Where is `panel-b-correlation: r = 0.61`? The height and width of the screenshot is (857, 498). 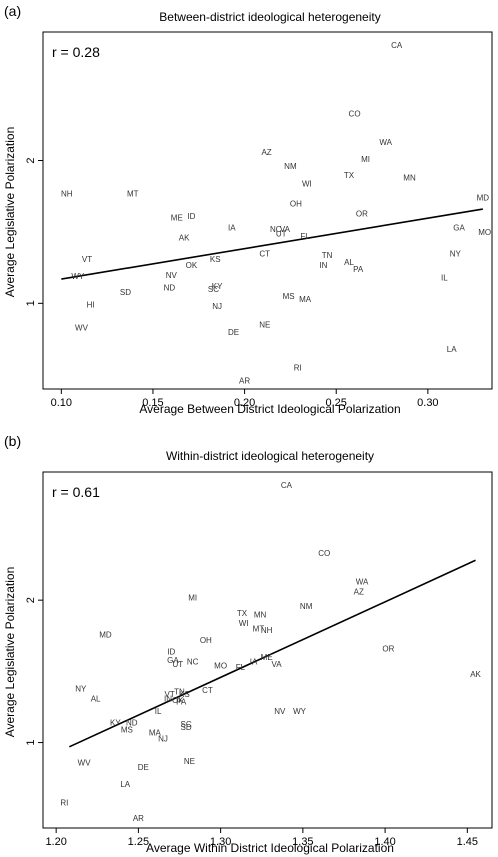 panel-b-correlation: r = 0.61 is located at coordinates (76, 492).